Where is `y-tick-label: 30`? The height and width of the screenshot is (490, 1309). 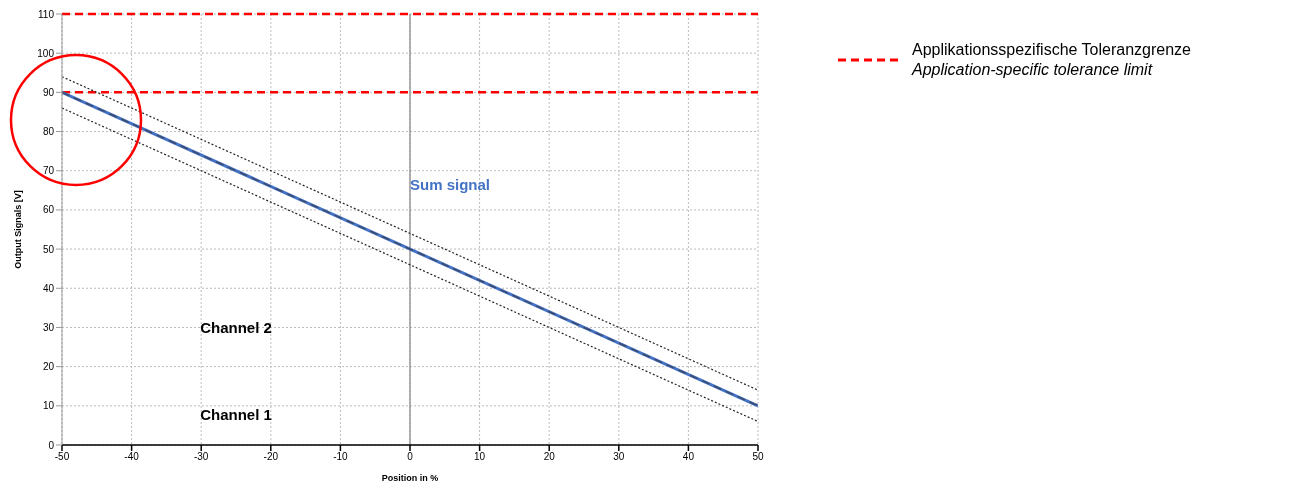
y-tick-label: 30 is located at coordinates (48, 327).